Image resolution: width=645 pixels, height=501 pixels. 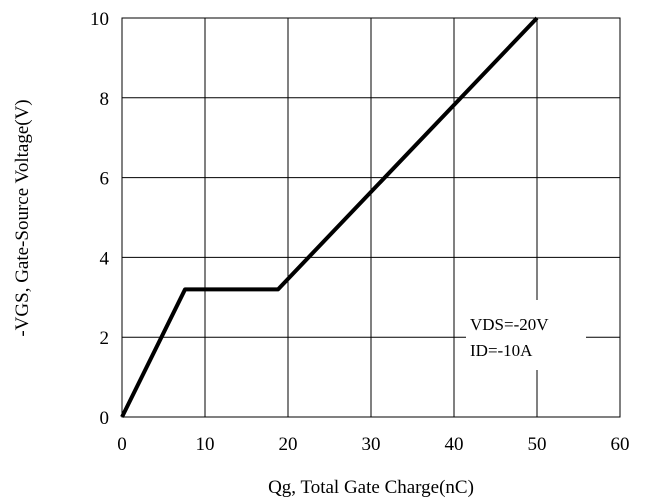 What do you see at coordinates (371, 487) in the screenshot?
I see `x-axis-title: Qg, Total Gate Charge(nC)` at bounding box center [371, 487].